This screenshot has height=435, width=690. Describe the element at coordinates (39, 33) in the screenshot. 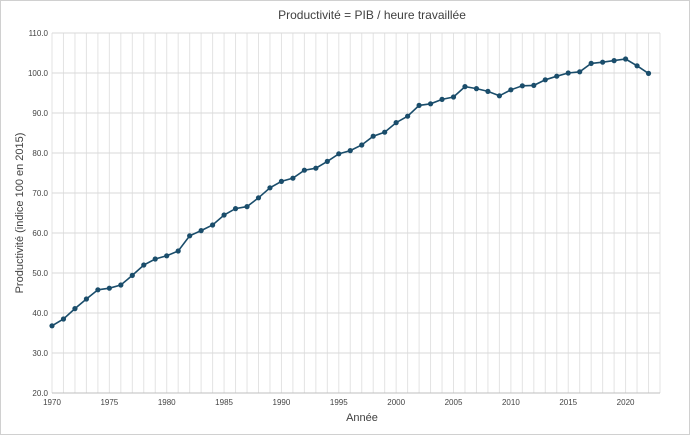

I see `y-tick-label: 110.0` at that location.